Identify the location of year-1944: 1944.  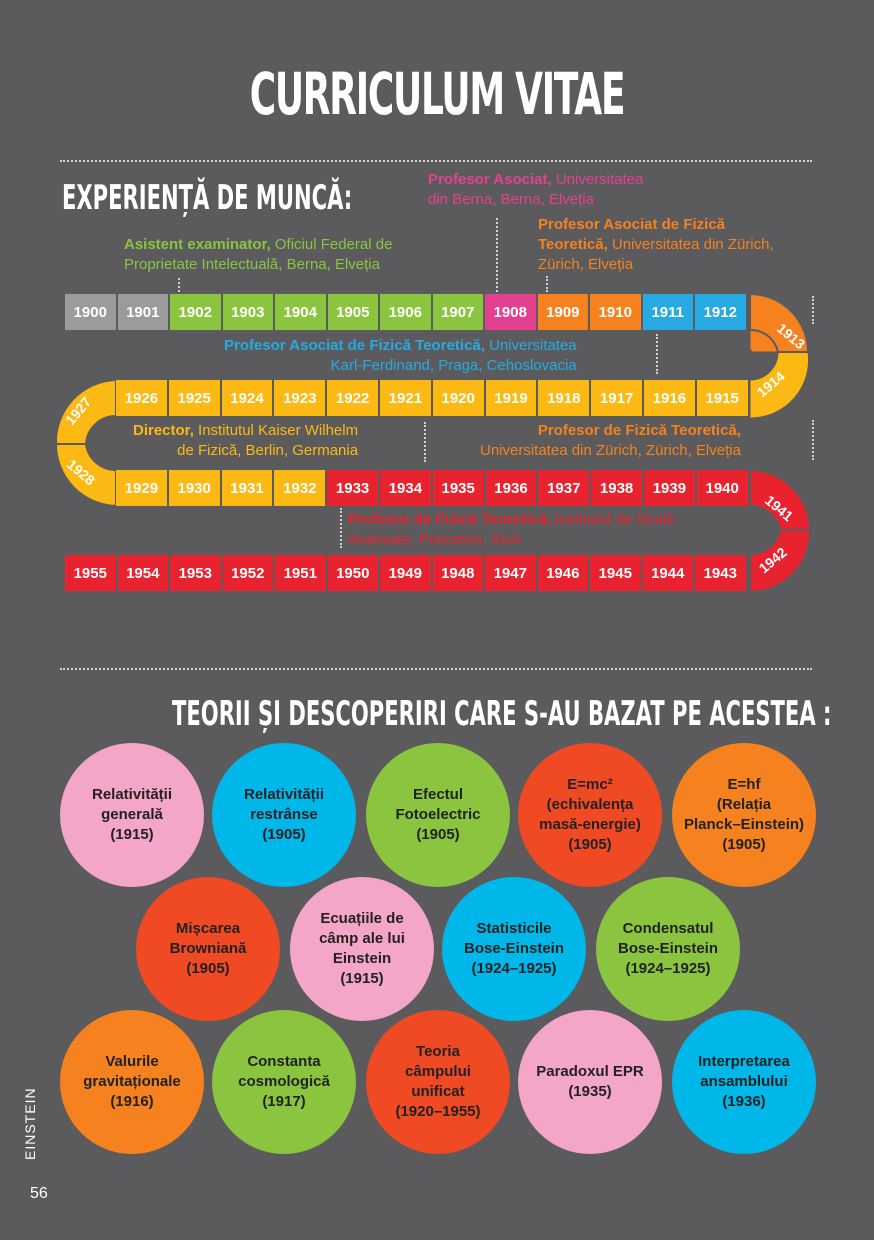
(667, 573).